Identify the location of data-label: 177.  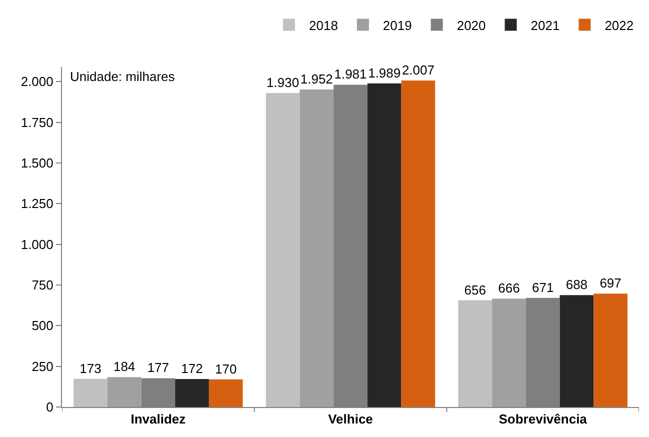
(158, 368).